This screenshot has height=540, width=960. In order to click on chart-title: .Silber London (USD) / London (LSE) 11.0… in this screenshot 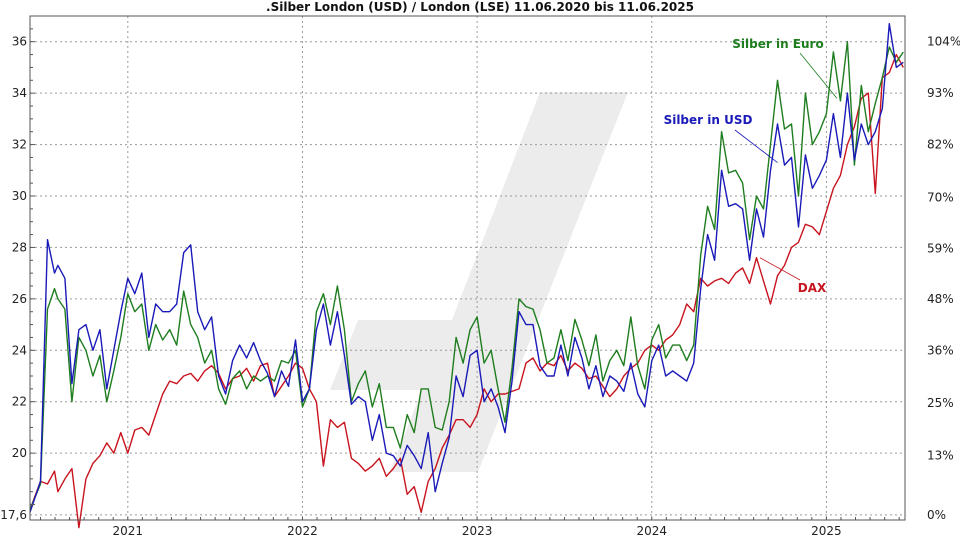, I will do `click(480, 7)`.